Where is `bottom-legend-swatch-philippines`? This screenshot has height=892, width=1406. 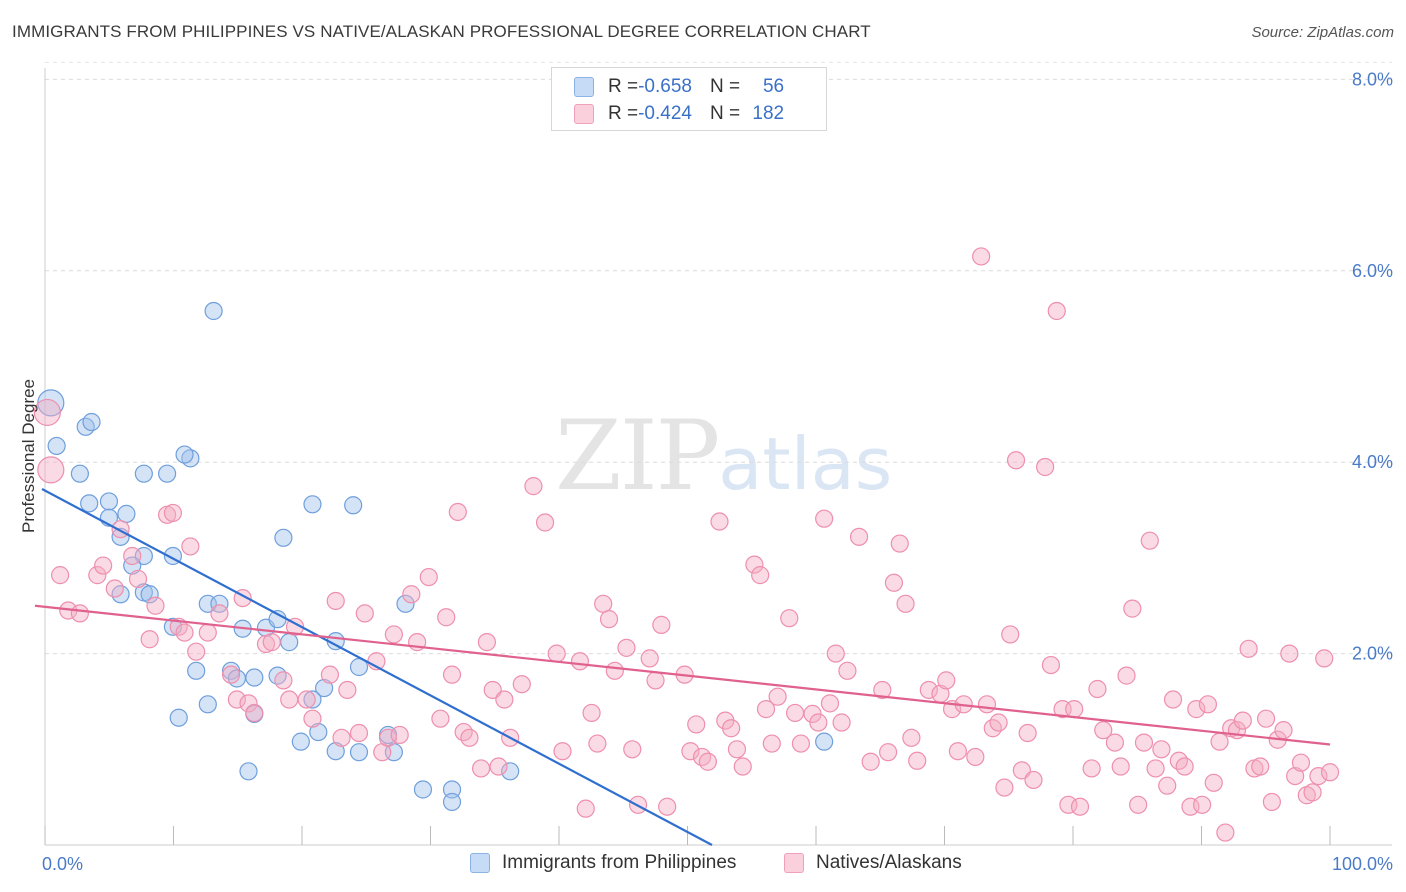 bottom-legend-swatch-philippines is located at coordinates (480, 863).